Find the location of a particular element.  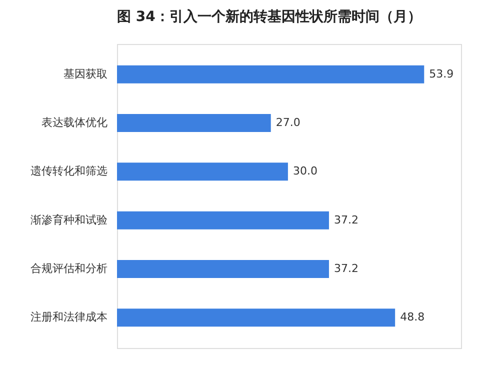

y-tick-label: 渐渗育种和试验 is located at coordinates (69, 219).